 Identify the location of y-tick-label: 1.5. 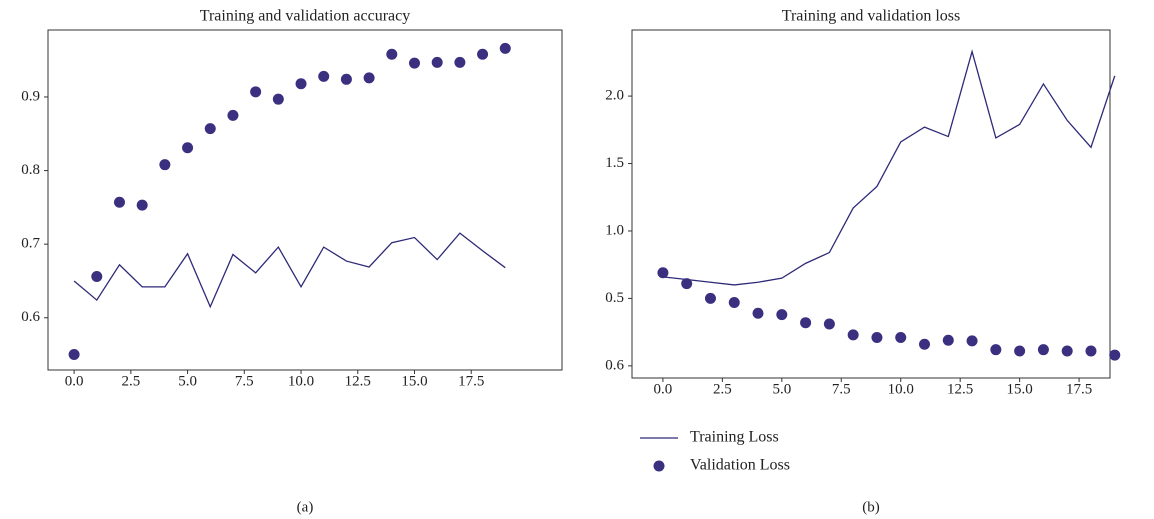
(614, 163).